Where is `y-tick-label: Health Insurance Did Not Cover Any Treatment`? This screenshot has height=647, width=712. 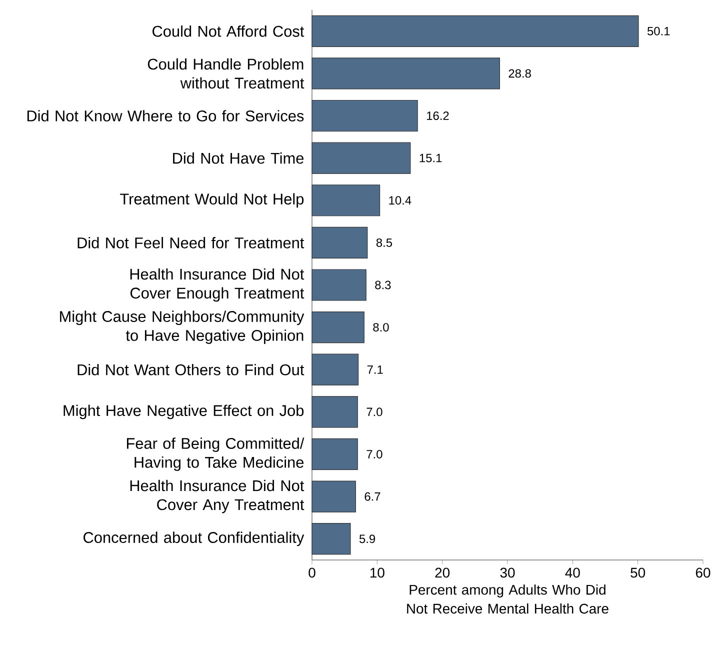
y-tick-label: Health Insurance Did Not Cover Any Treatment is located at coordinates (217, 497).